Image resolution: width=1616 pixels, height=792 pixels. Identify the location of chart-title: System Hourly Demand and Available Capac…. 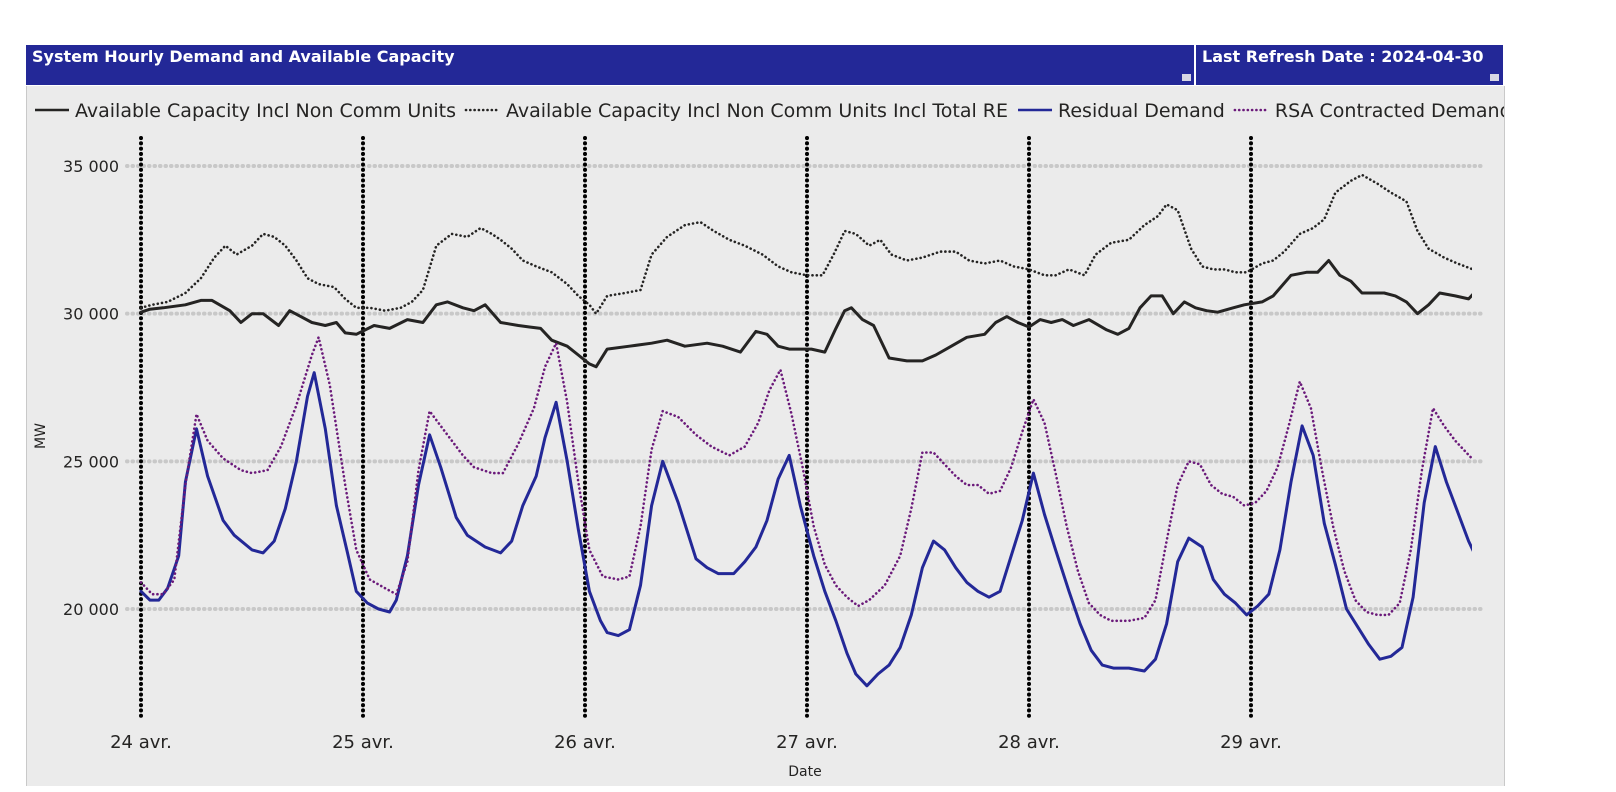
(243, 56).